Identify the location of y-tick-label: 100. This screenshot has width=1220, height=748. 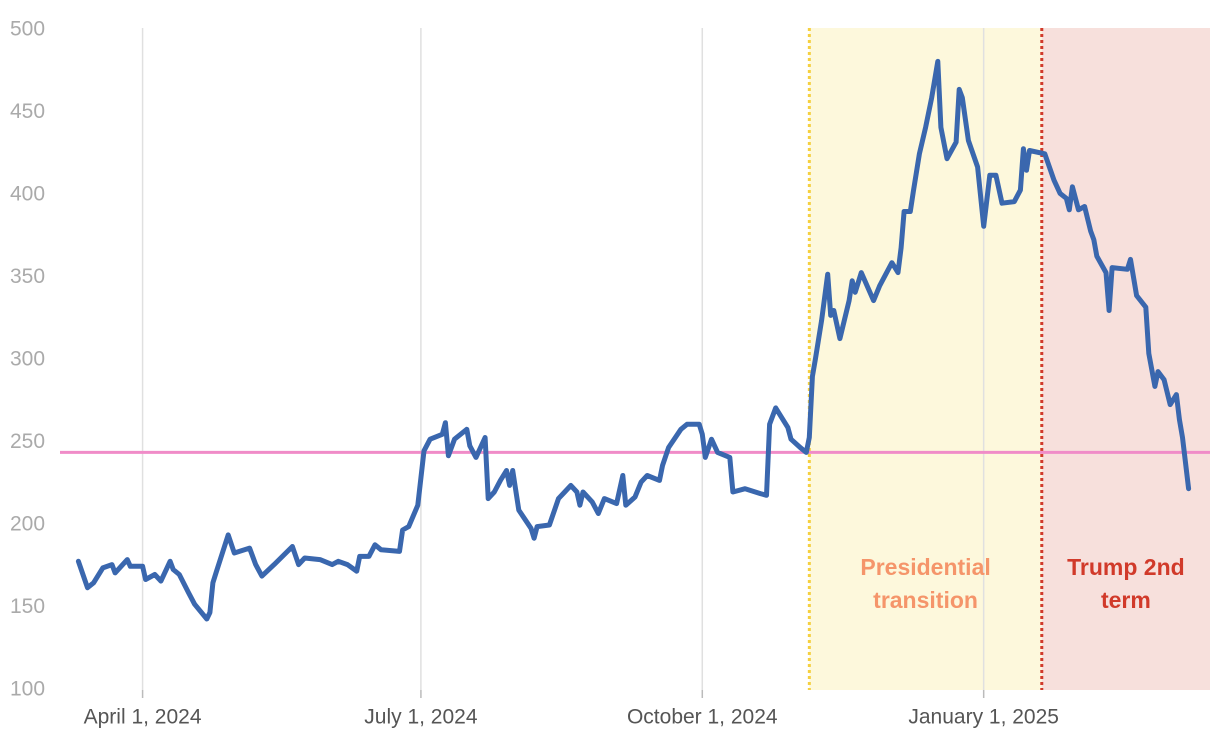
(27, 689).